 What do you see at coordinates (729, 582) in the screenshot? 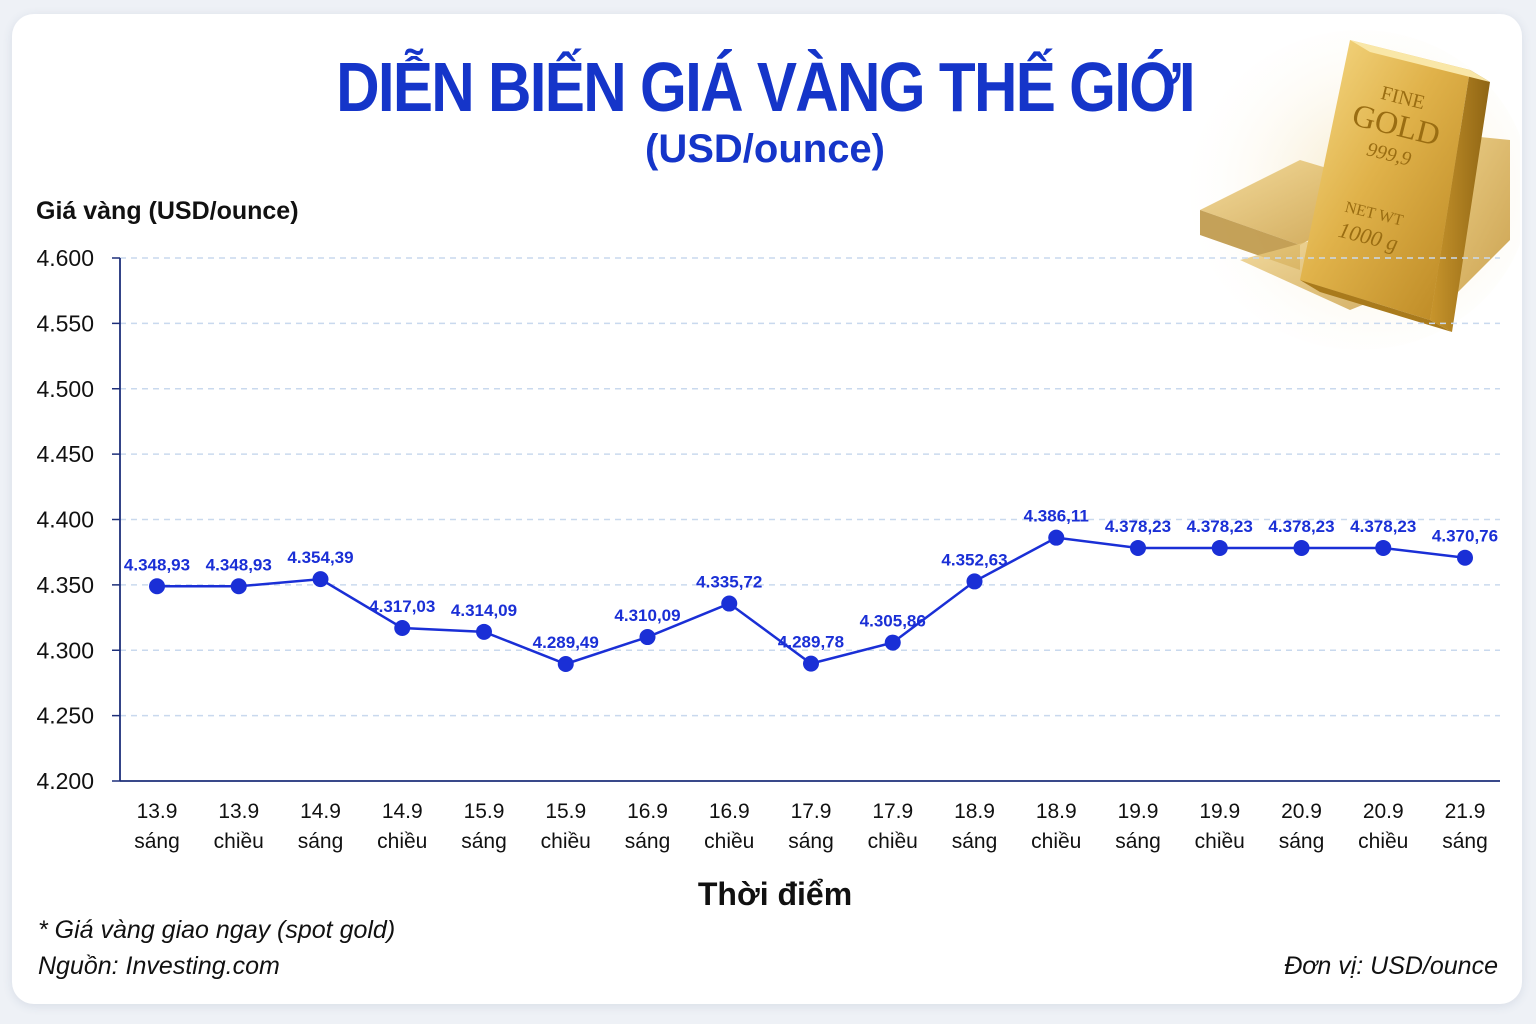
I see `data-label: 4.335,72` at bounding box center [729, 582].